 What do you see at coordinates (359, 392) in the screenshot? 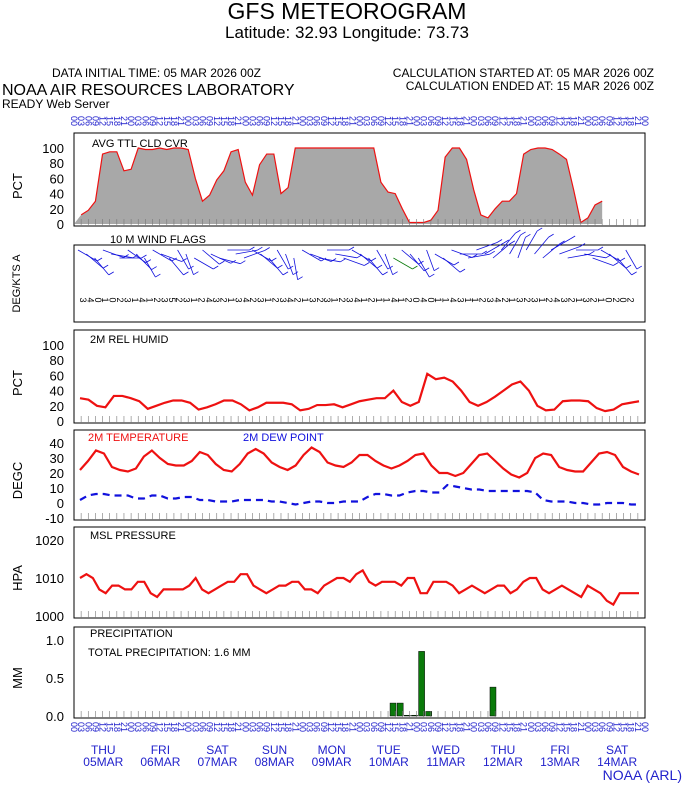
I see `humid-series-line` at bounding box center [359, 392].